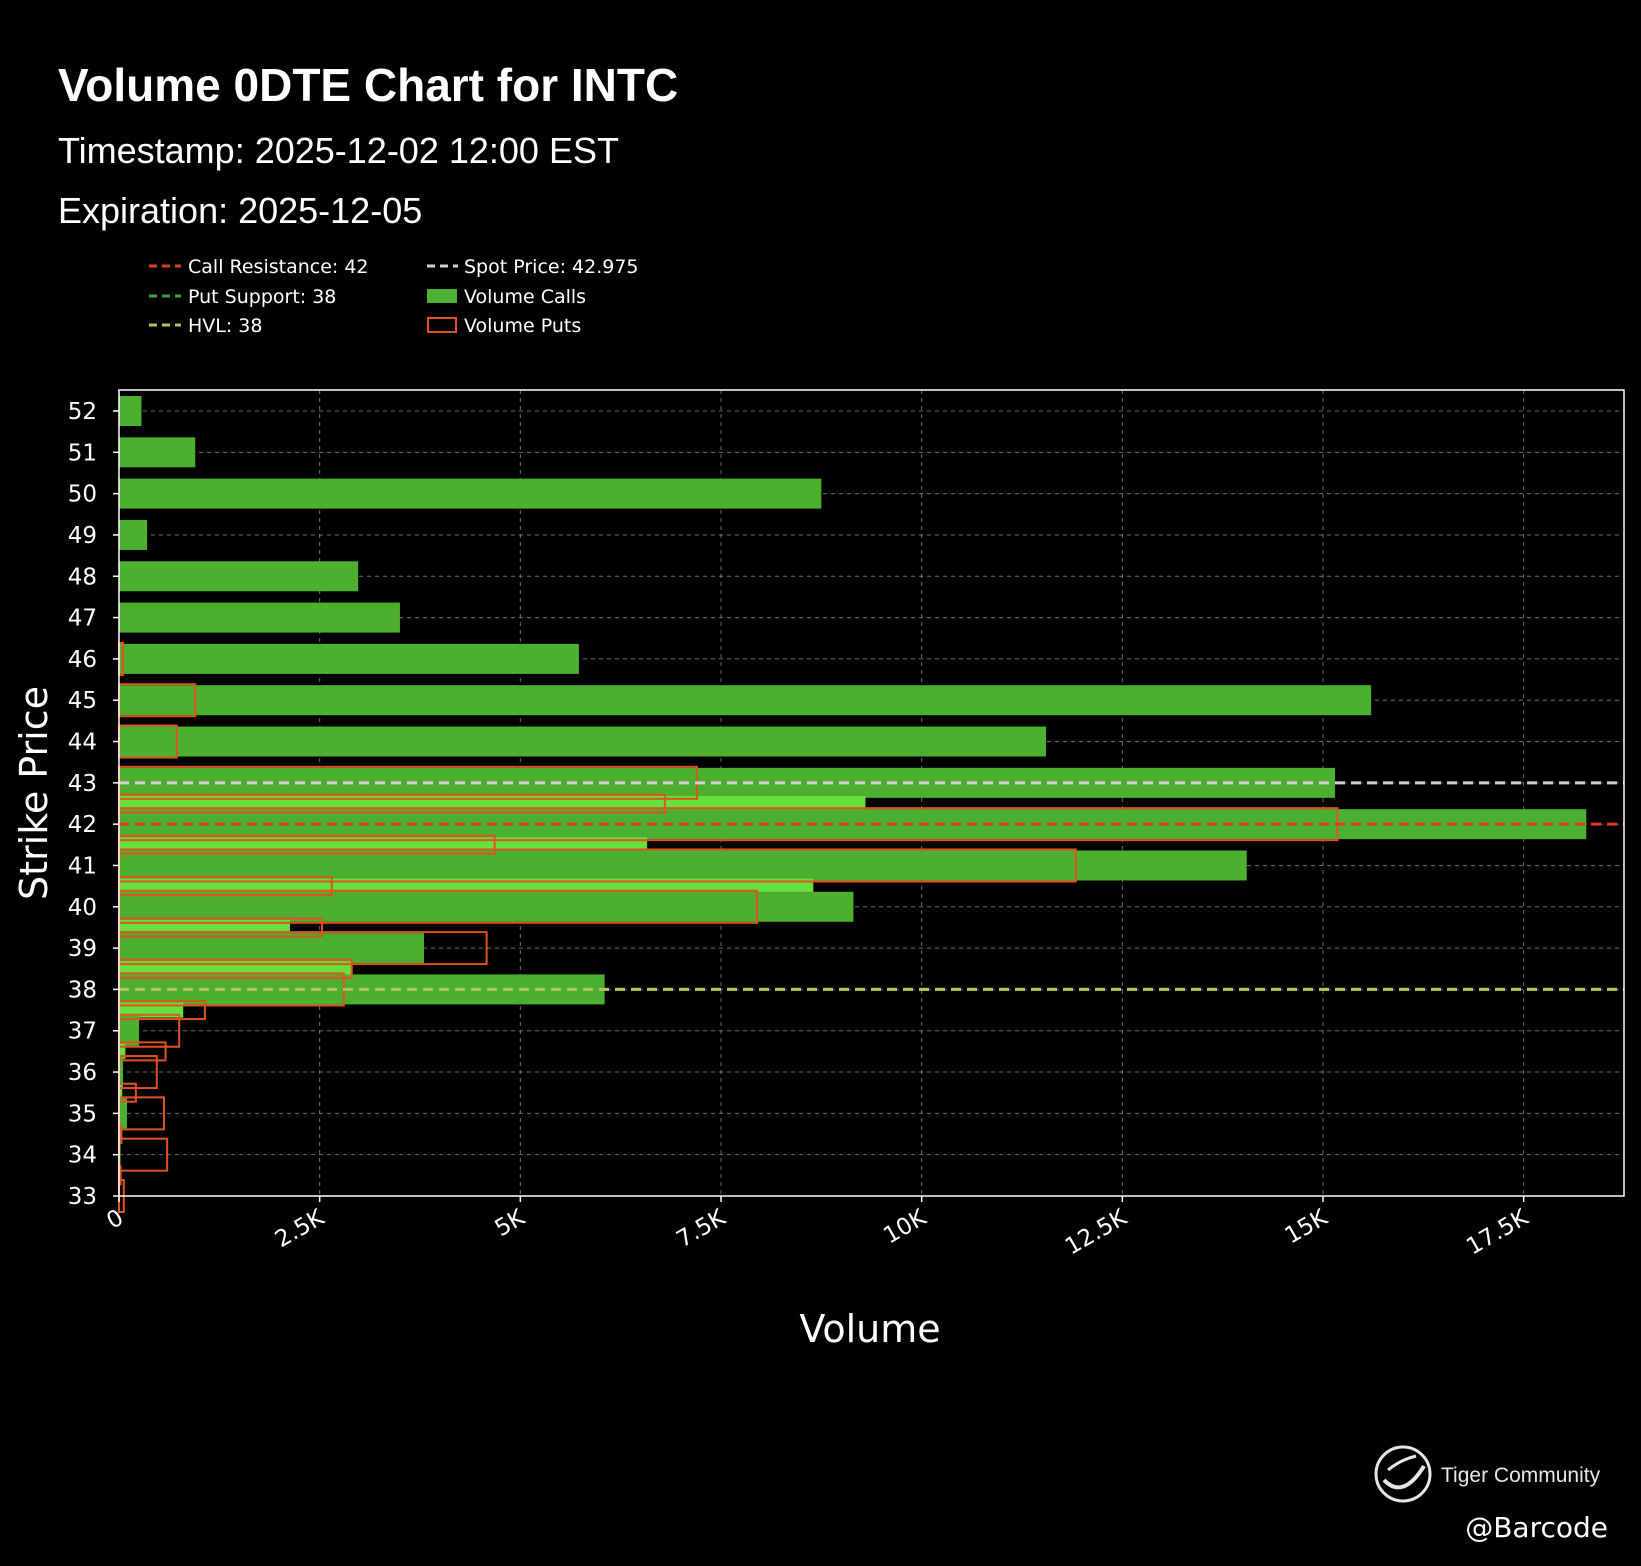 This screenshot has width=1641, height=1566. Describe the element at coordinates (82, 660) in the screenshot. I see `y-tick-label: 46` at that location.